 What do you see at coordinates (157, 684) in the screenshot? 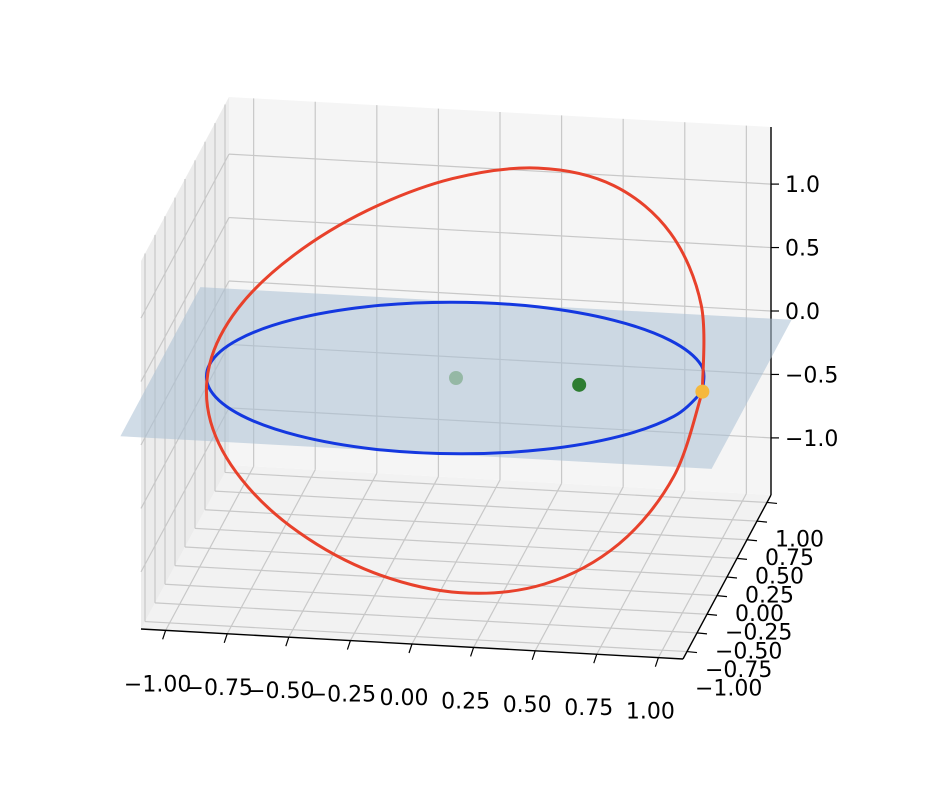
I see `x-tick-label: −1.00` at bounding box center [157, 684].